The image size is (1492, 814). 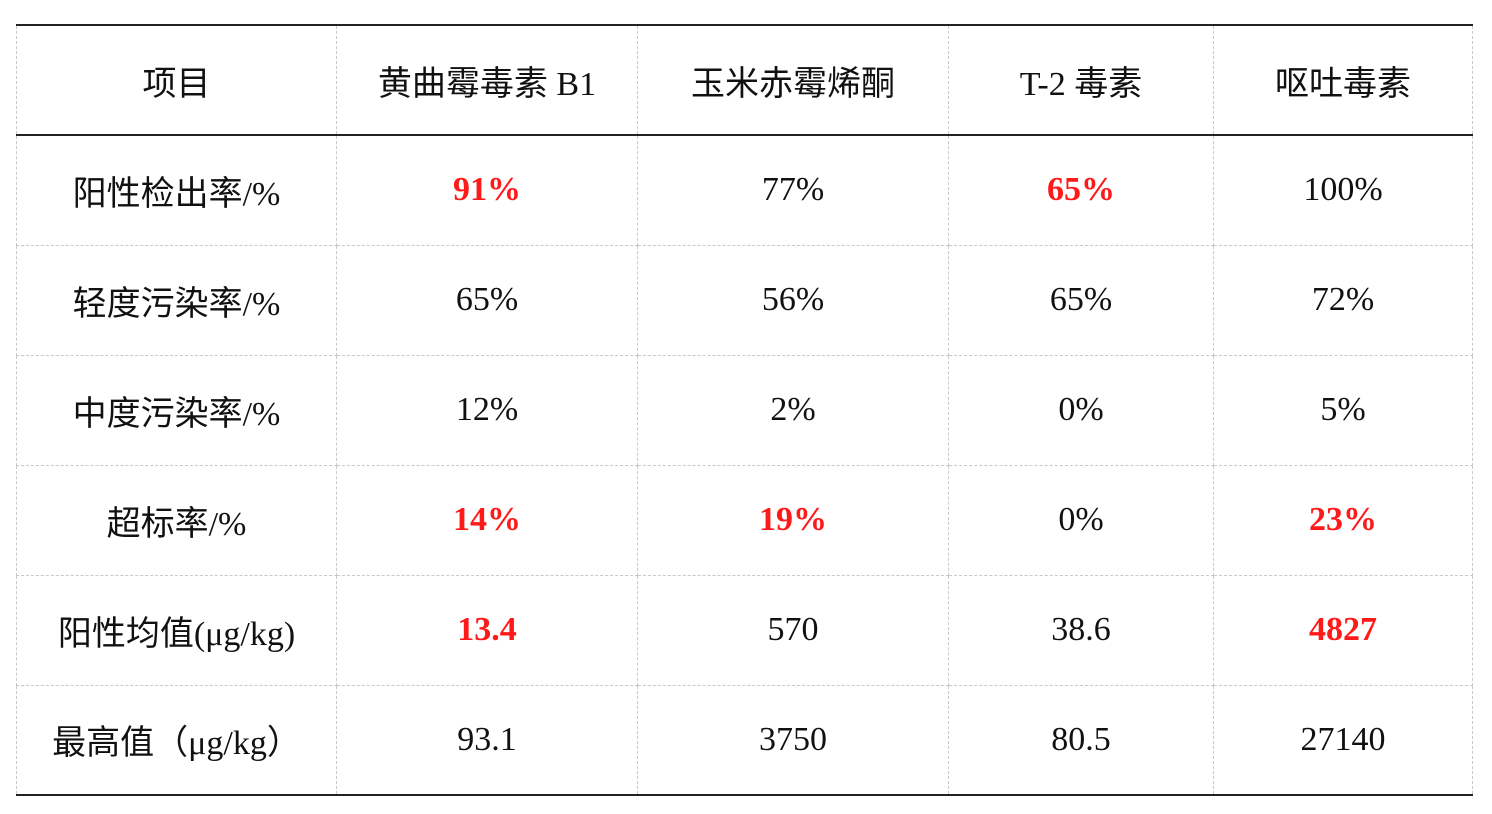 What do you see at coordinates (793, 190) in the screenshot?
I see `table-cell: 77%` at bounding box center [793, 190].